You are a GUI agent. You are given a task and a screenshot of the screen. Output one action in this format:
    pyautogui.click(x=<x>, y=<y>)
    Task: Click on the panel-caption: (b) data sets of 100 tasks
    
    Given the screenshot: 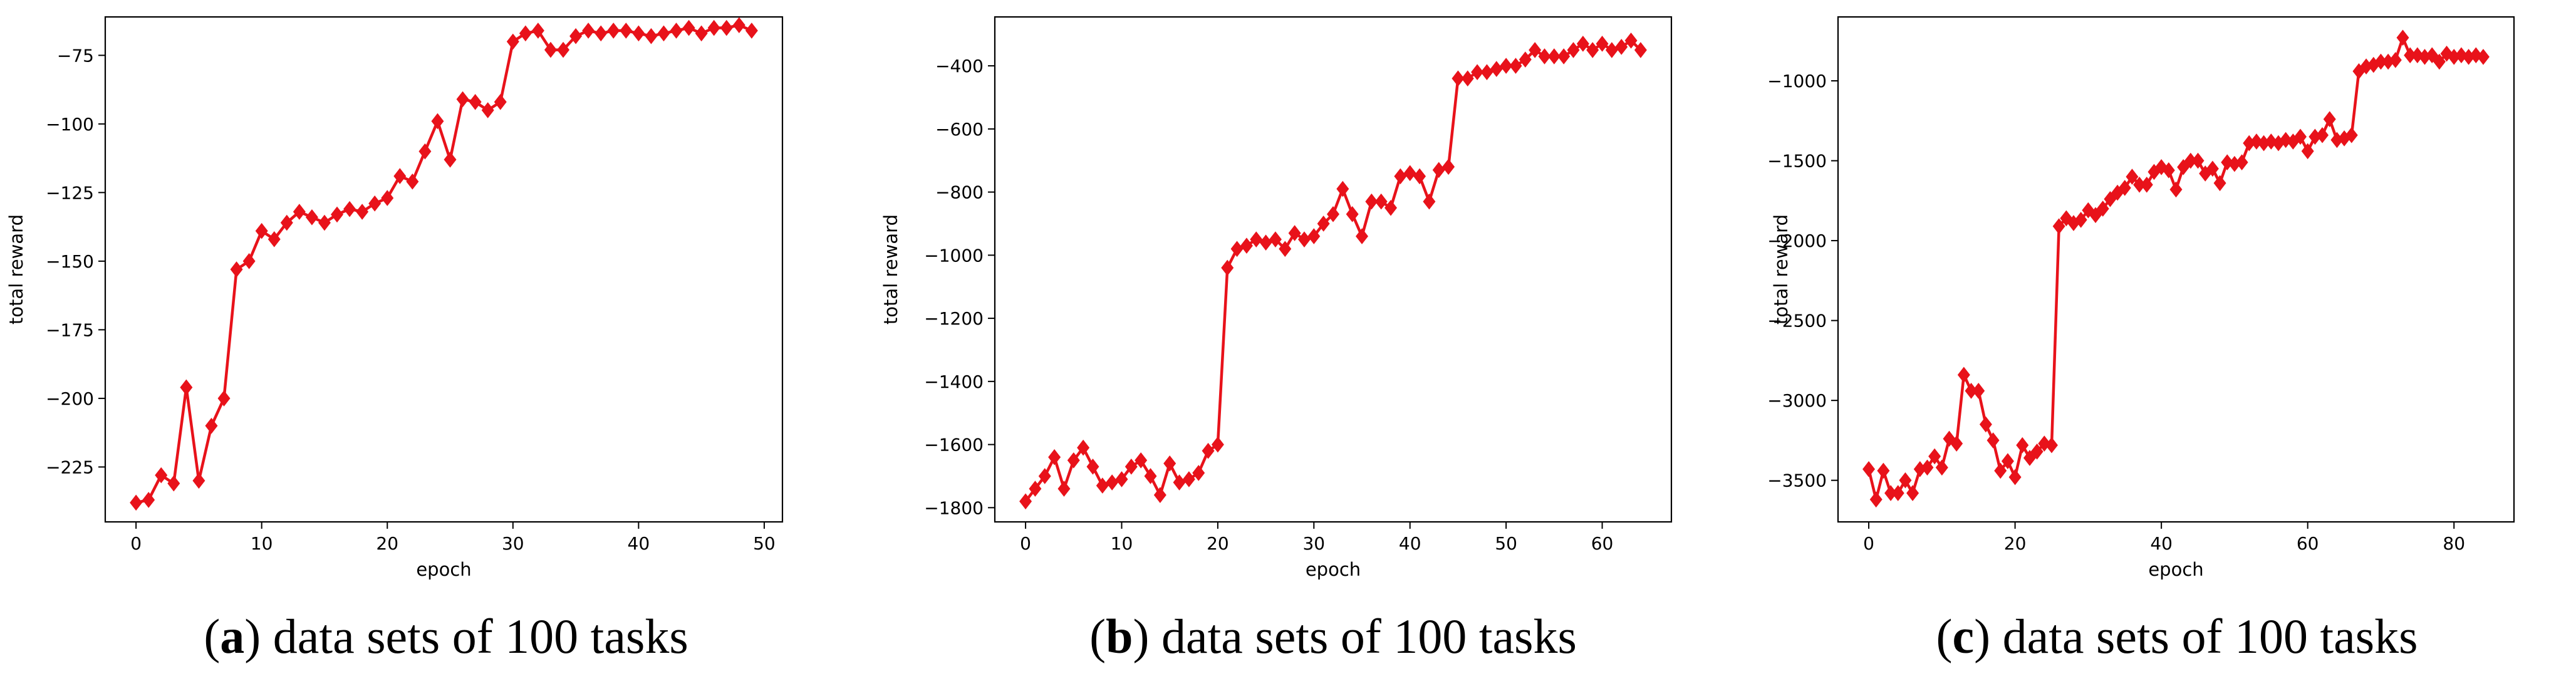 What is the action you would take?
    pyautogui.click(x=1333, y=636)
    